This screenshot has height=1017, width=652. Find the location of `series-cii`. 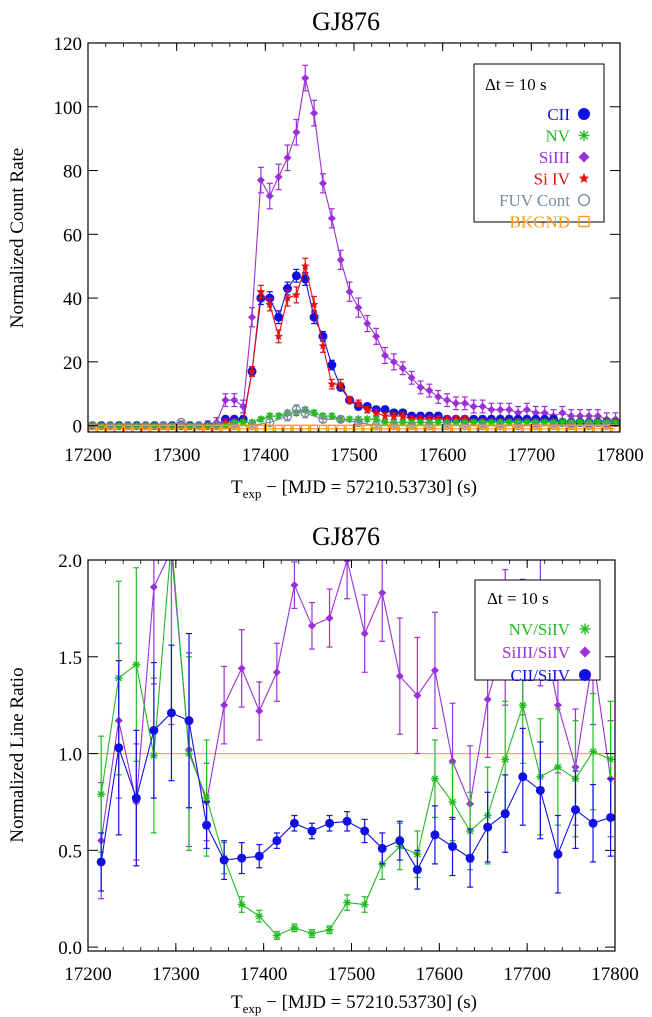

series-cii is located at coordinates (354, 349).